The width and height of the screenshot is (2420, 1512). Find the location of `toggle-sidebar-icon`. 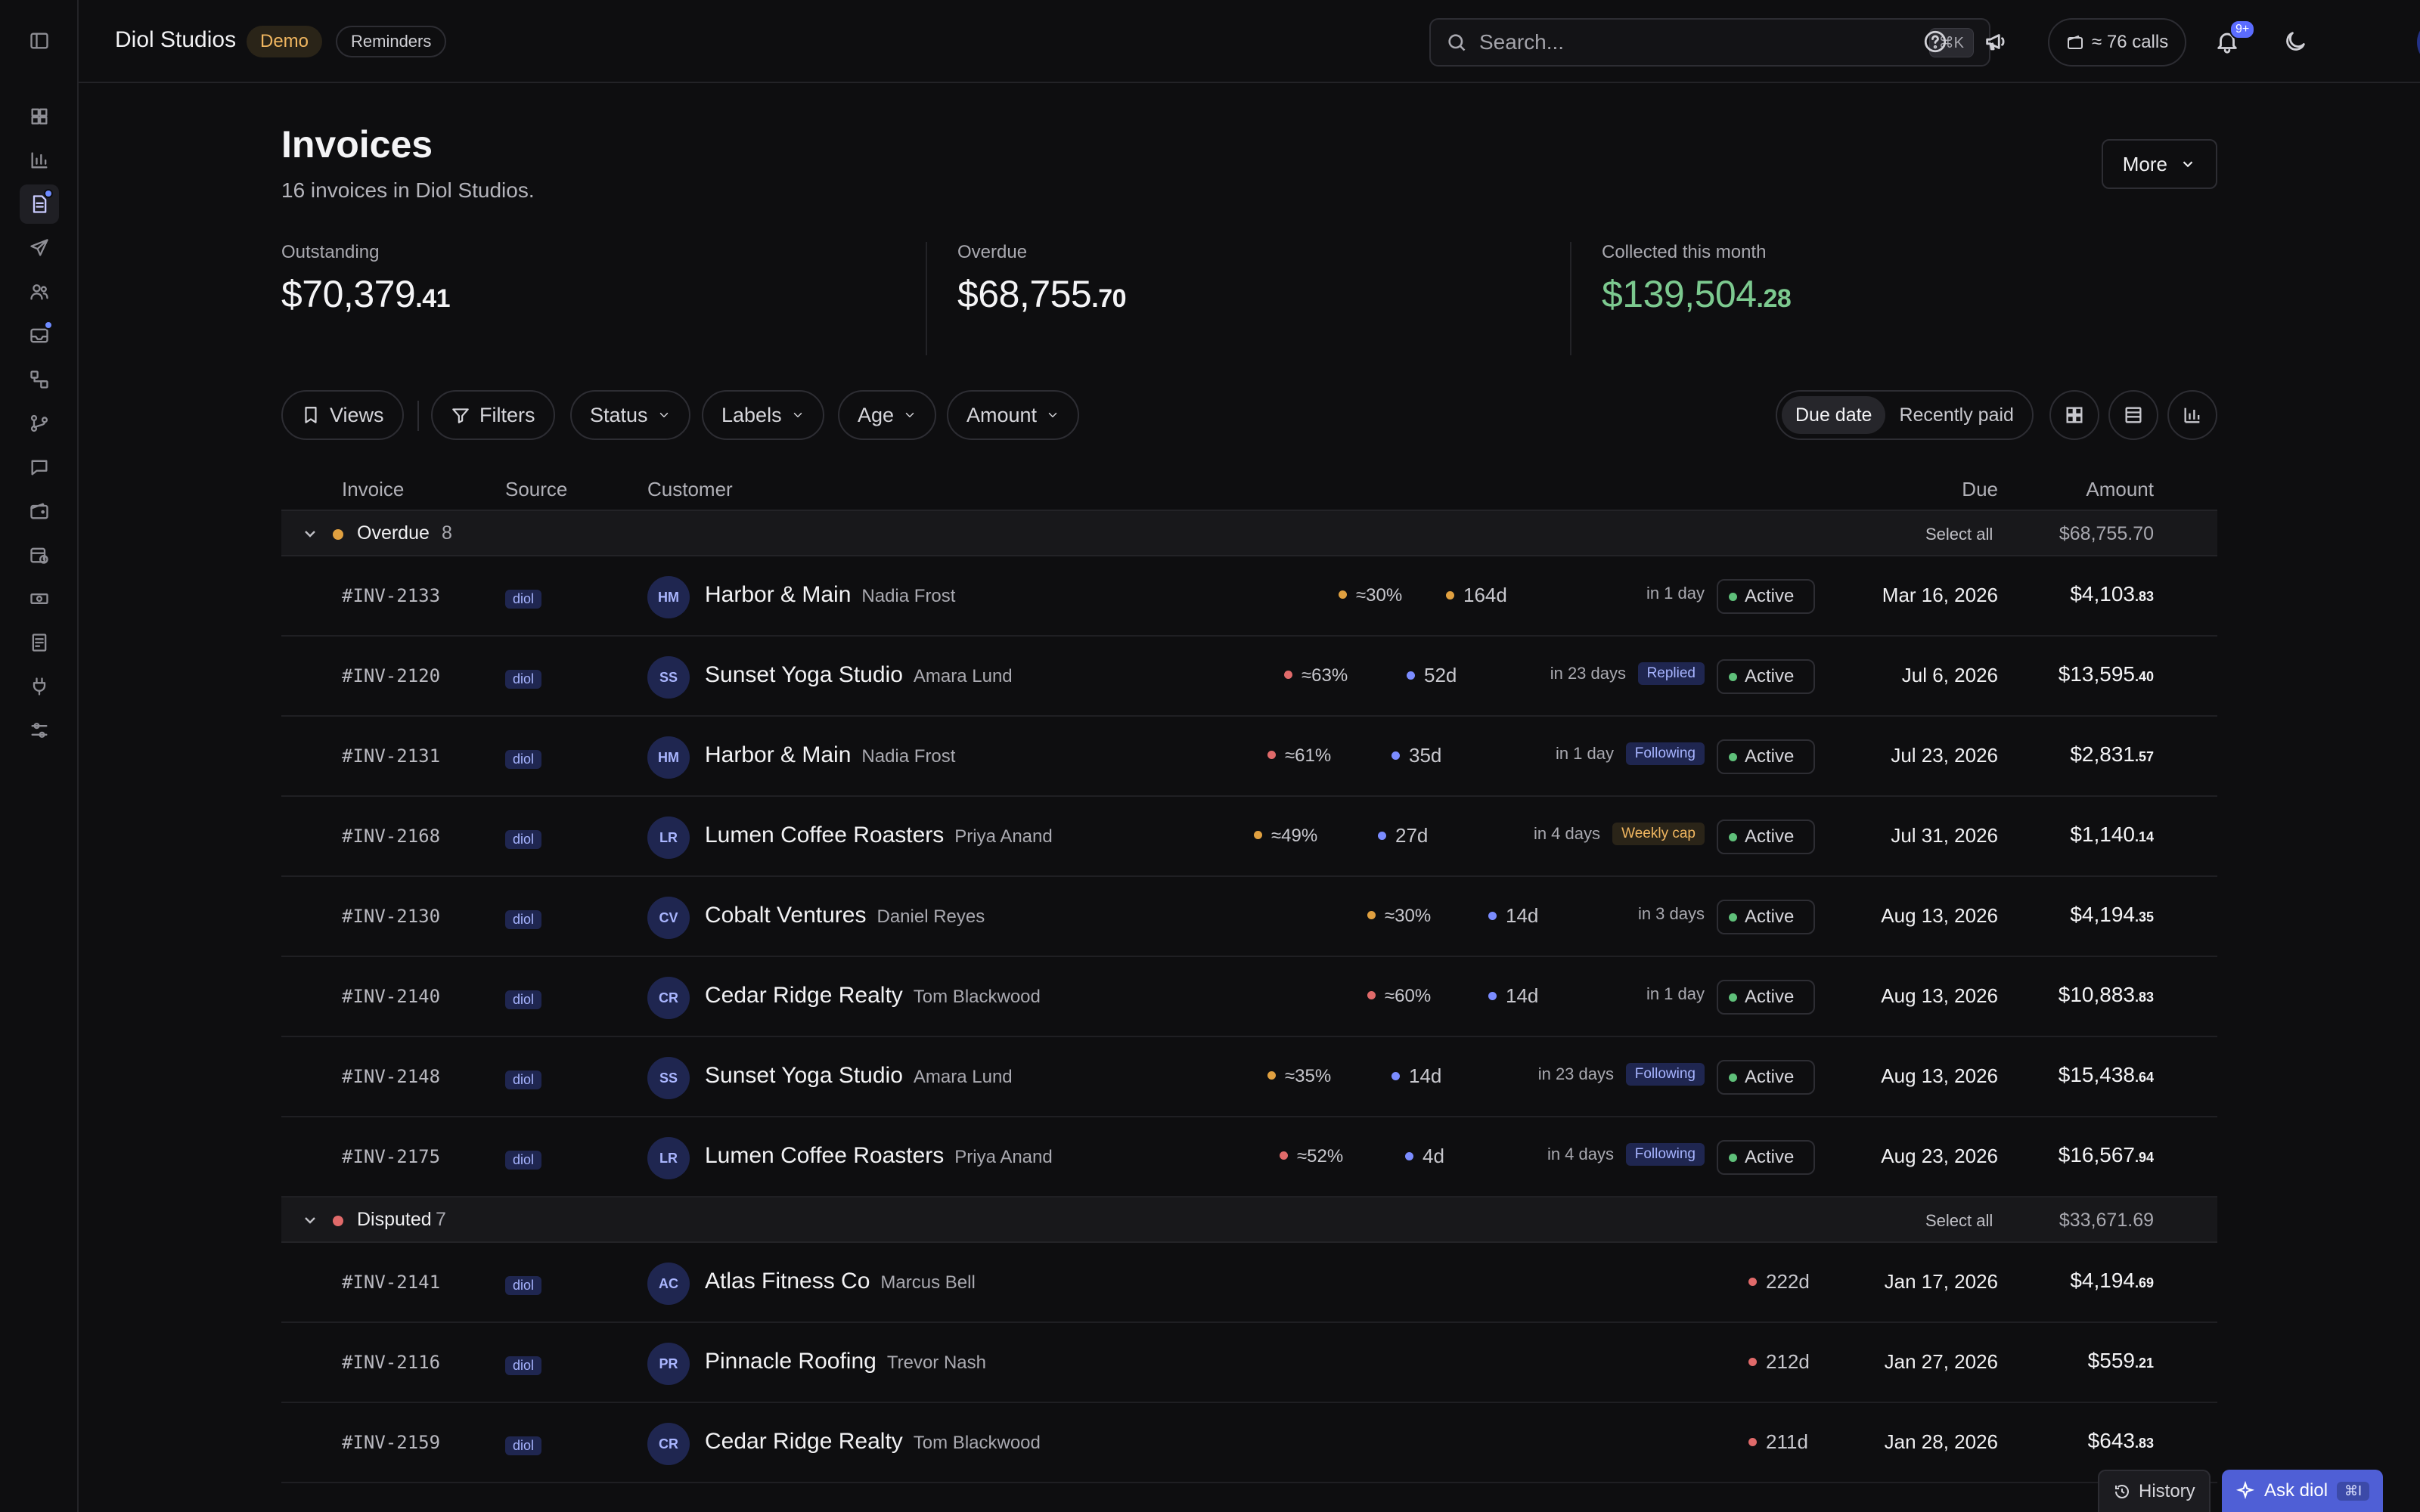

toggle-sidebar-icon is located at coordinates (39, 40).